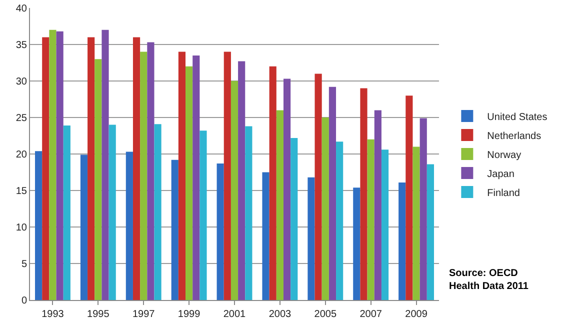 The width and height of the screenshot is (561, 325). What do you see at coordinates (22, 228) in the screenshot?
I see `y-tick-label: 10` at bounding box center [22, 228].